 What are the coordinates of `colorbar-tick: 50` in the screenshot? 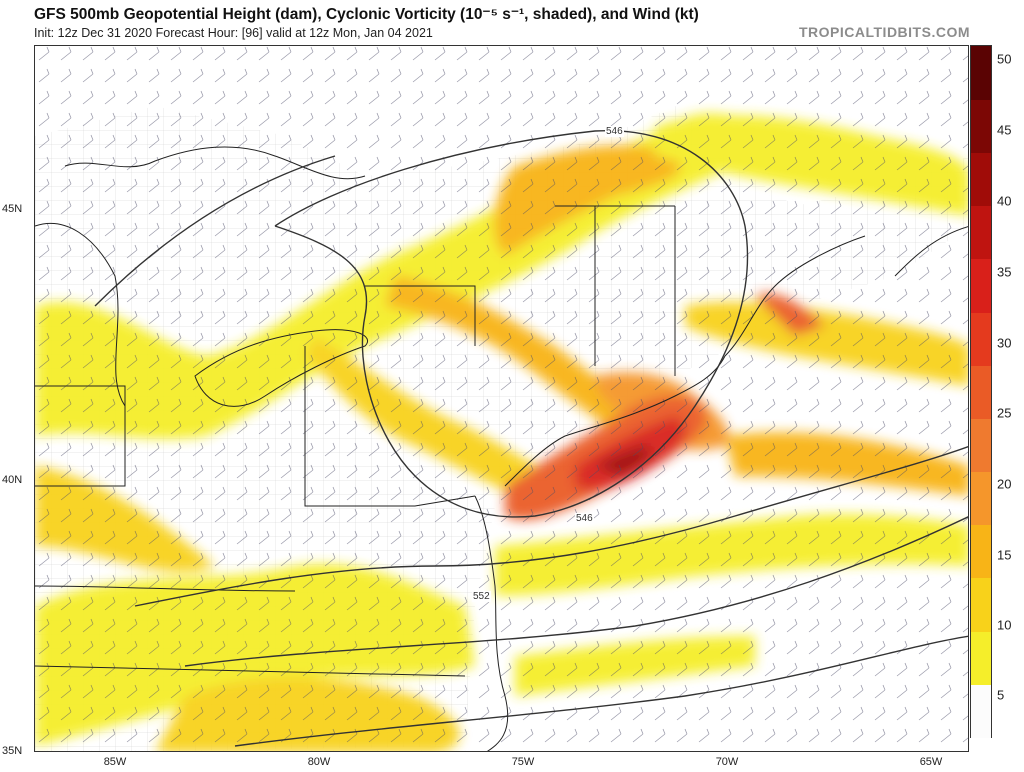 It's located at (1004, 59).